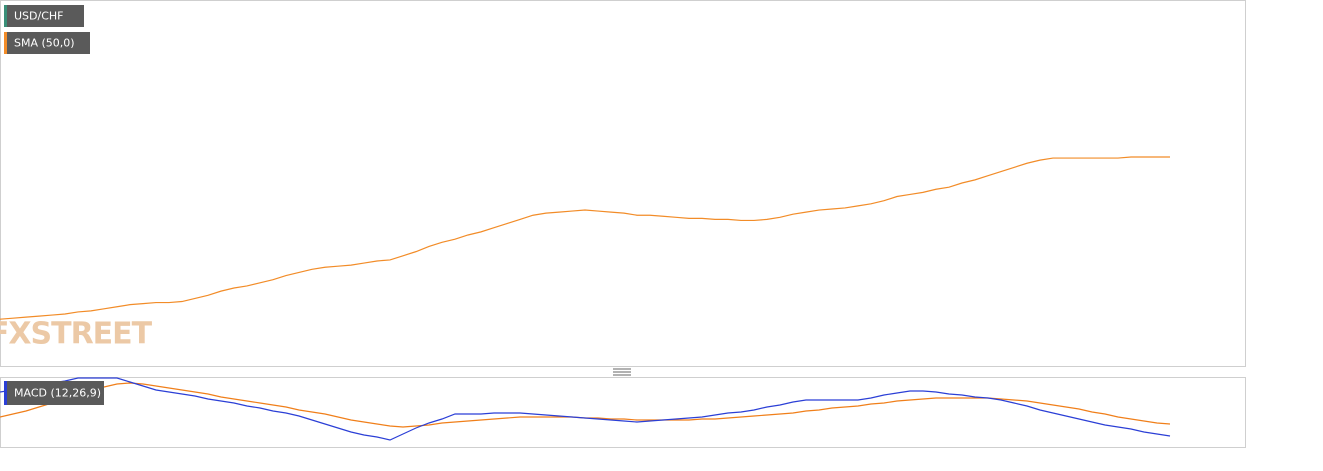 This screenshot has width=1323, height=471. What do you see at coordinates (585, 405) in the screenshot?
I see `signal-line` at bounding box center [585, 405].